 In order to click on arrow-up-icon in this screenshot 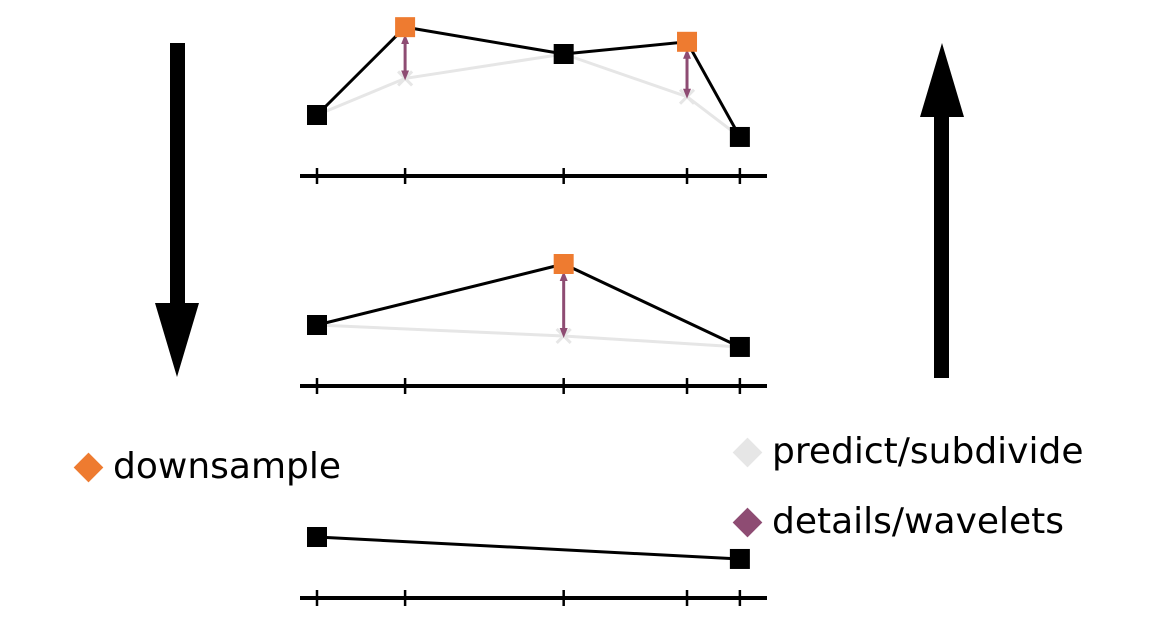, I will do `click(942, 80)`.